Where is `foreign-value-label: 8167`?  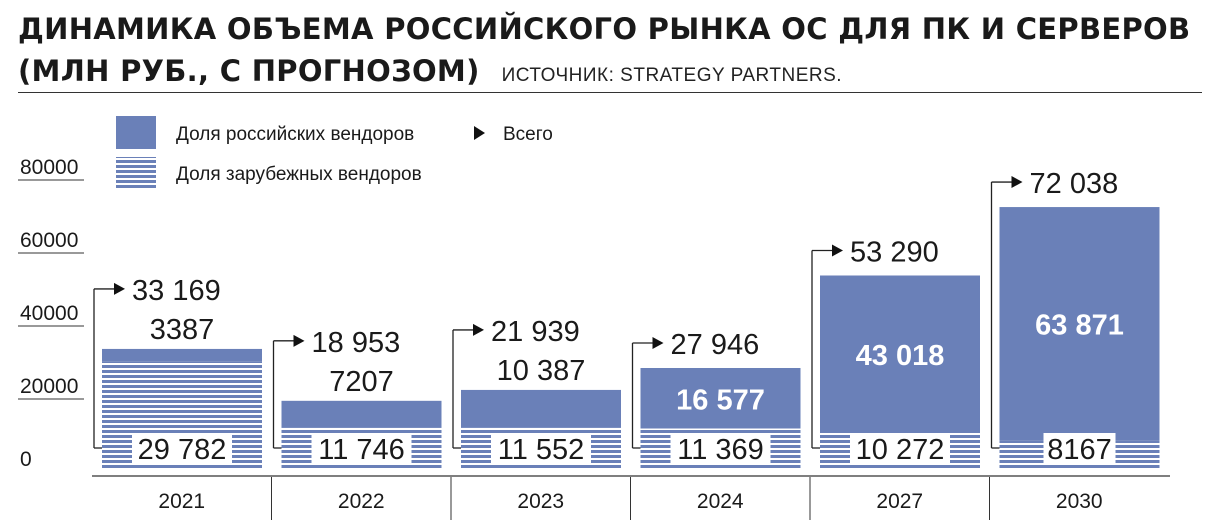
foreign-value-label: 8167 is located at coordinates (1079, 450).